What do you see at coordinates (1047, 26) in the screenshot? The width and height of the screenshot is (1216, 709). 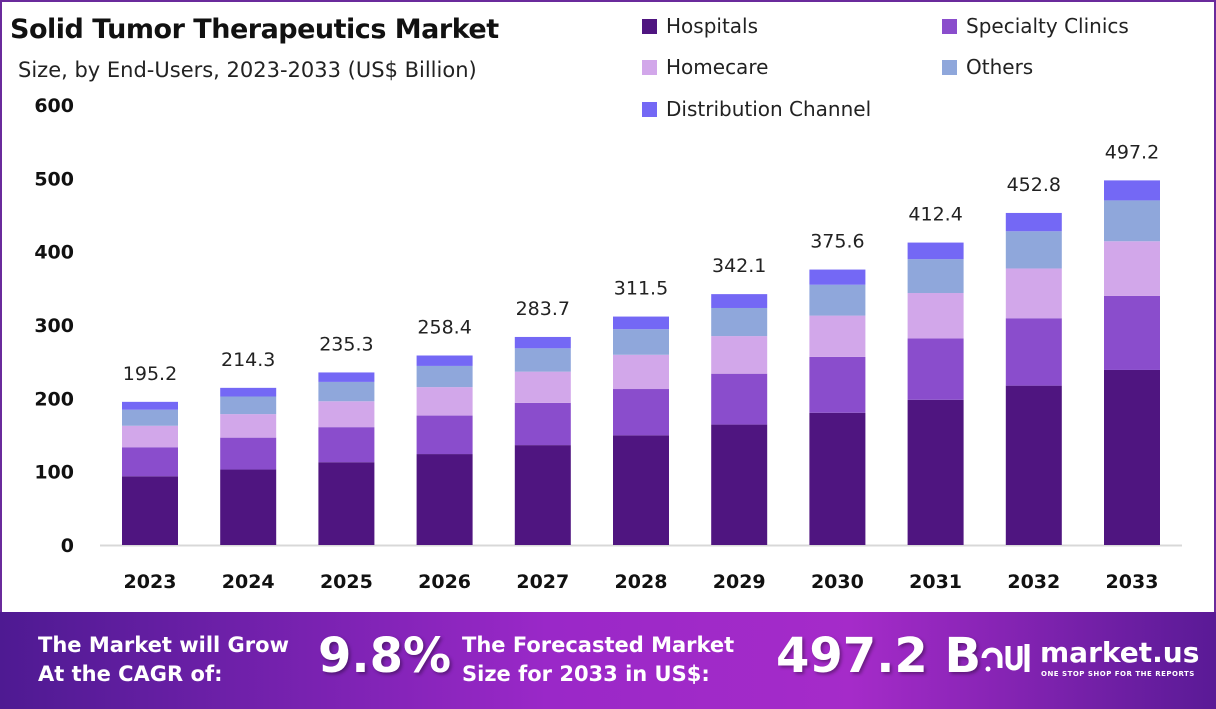 I see `legend-label: Specialty Clinics` at bounding box center [1047, 26].